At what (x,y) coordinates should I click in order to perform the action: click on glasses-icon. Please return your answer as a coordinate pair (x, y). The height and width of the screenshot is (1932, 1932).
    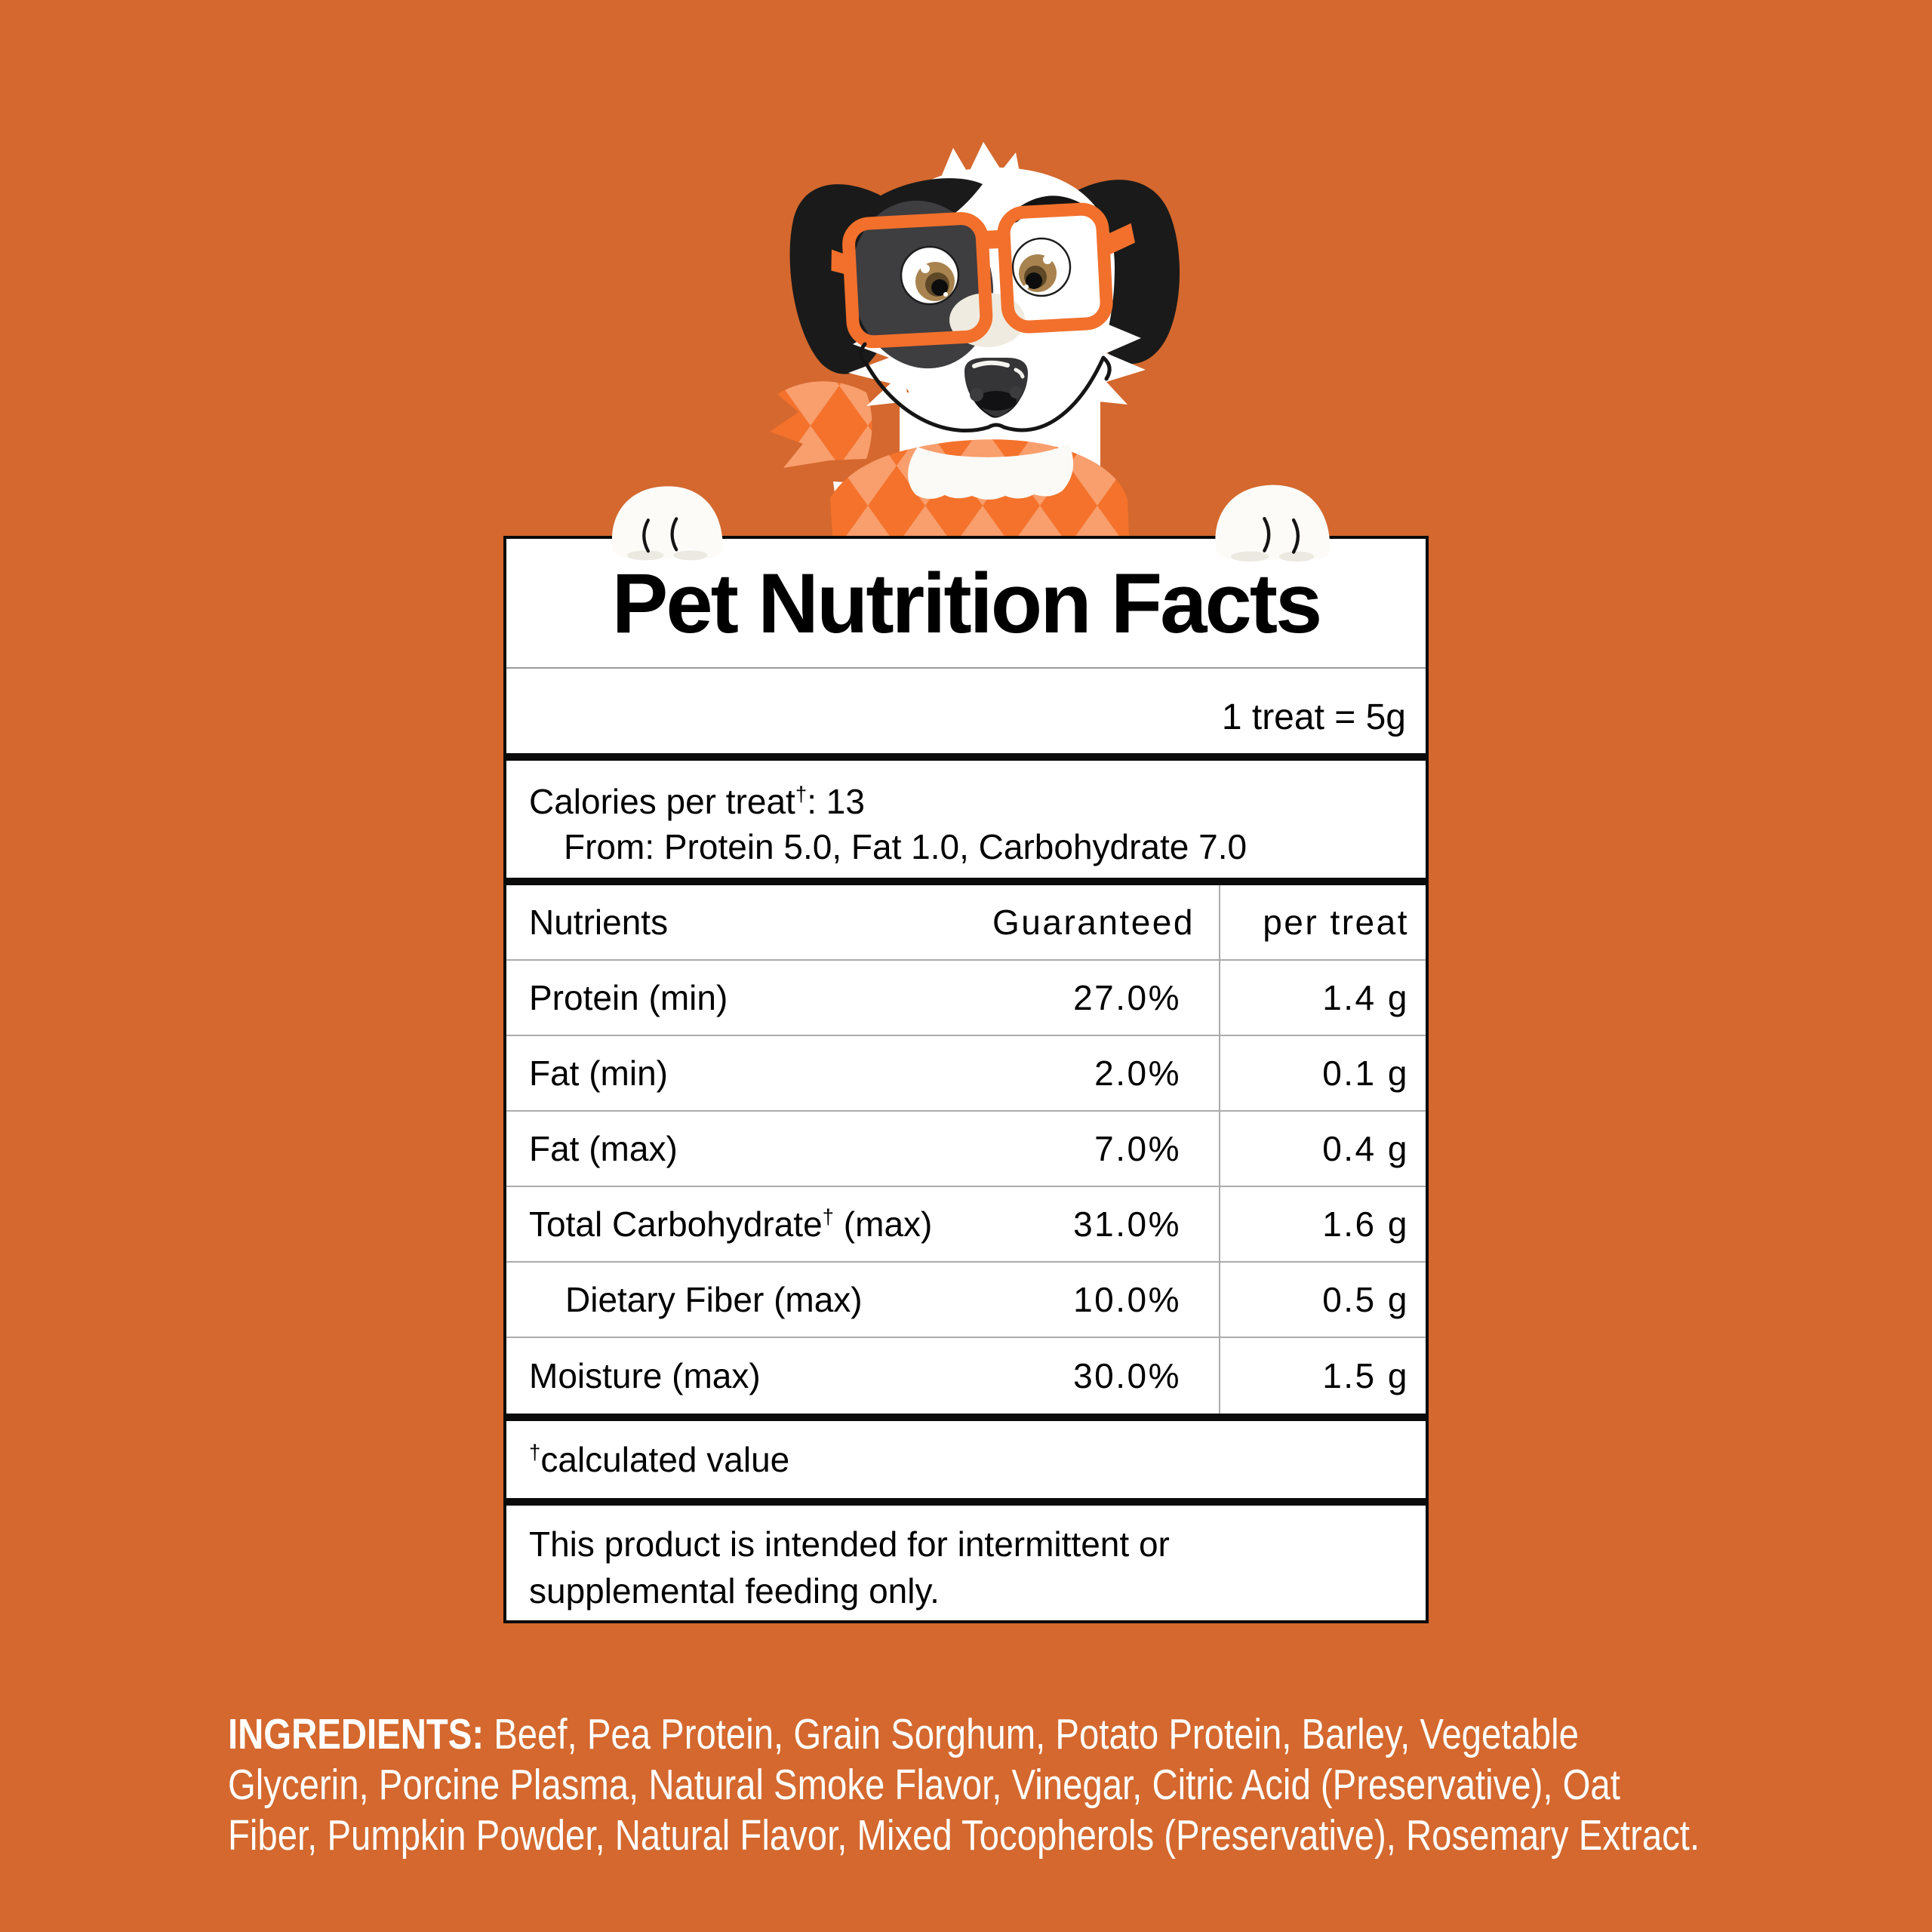
    Looking at the image, I should click on (983, 275).